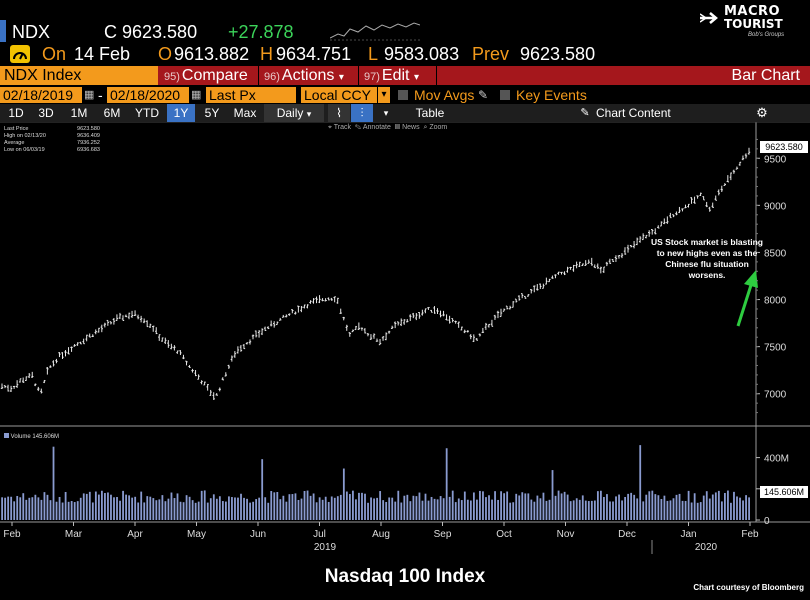  Describe the element at coordinates (304, 75) in the screenshot. I see `actions-menu: 96) Actions ▾` at that location.